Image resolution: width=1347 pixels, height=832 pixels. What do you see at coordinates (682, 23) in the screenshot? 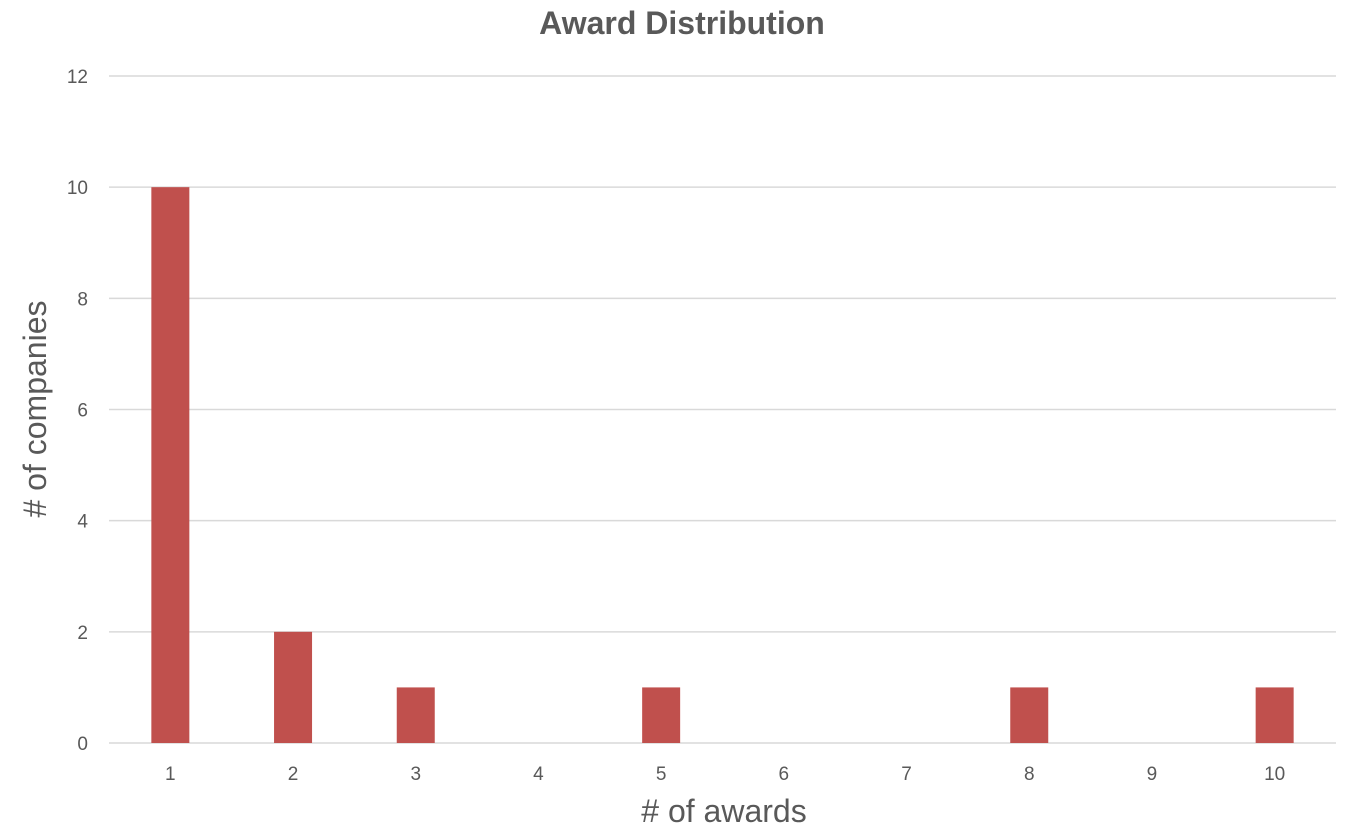
I see `chart-title: Award Distribution` at bounding box center [682, 23].